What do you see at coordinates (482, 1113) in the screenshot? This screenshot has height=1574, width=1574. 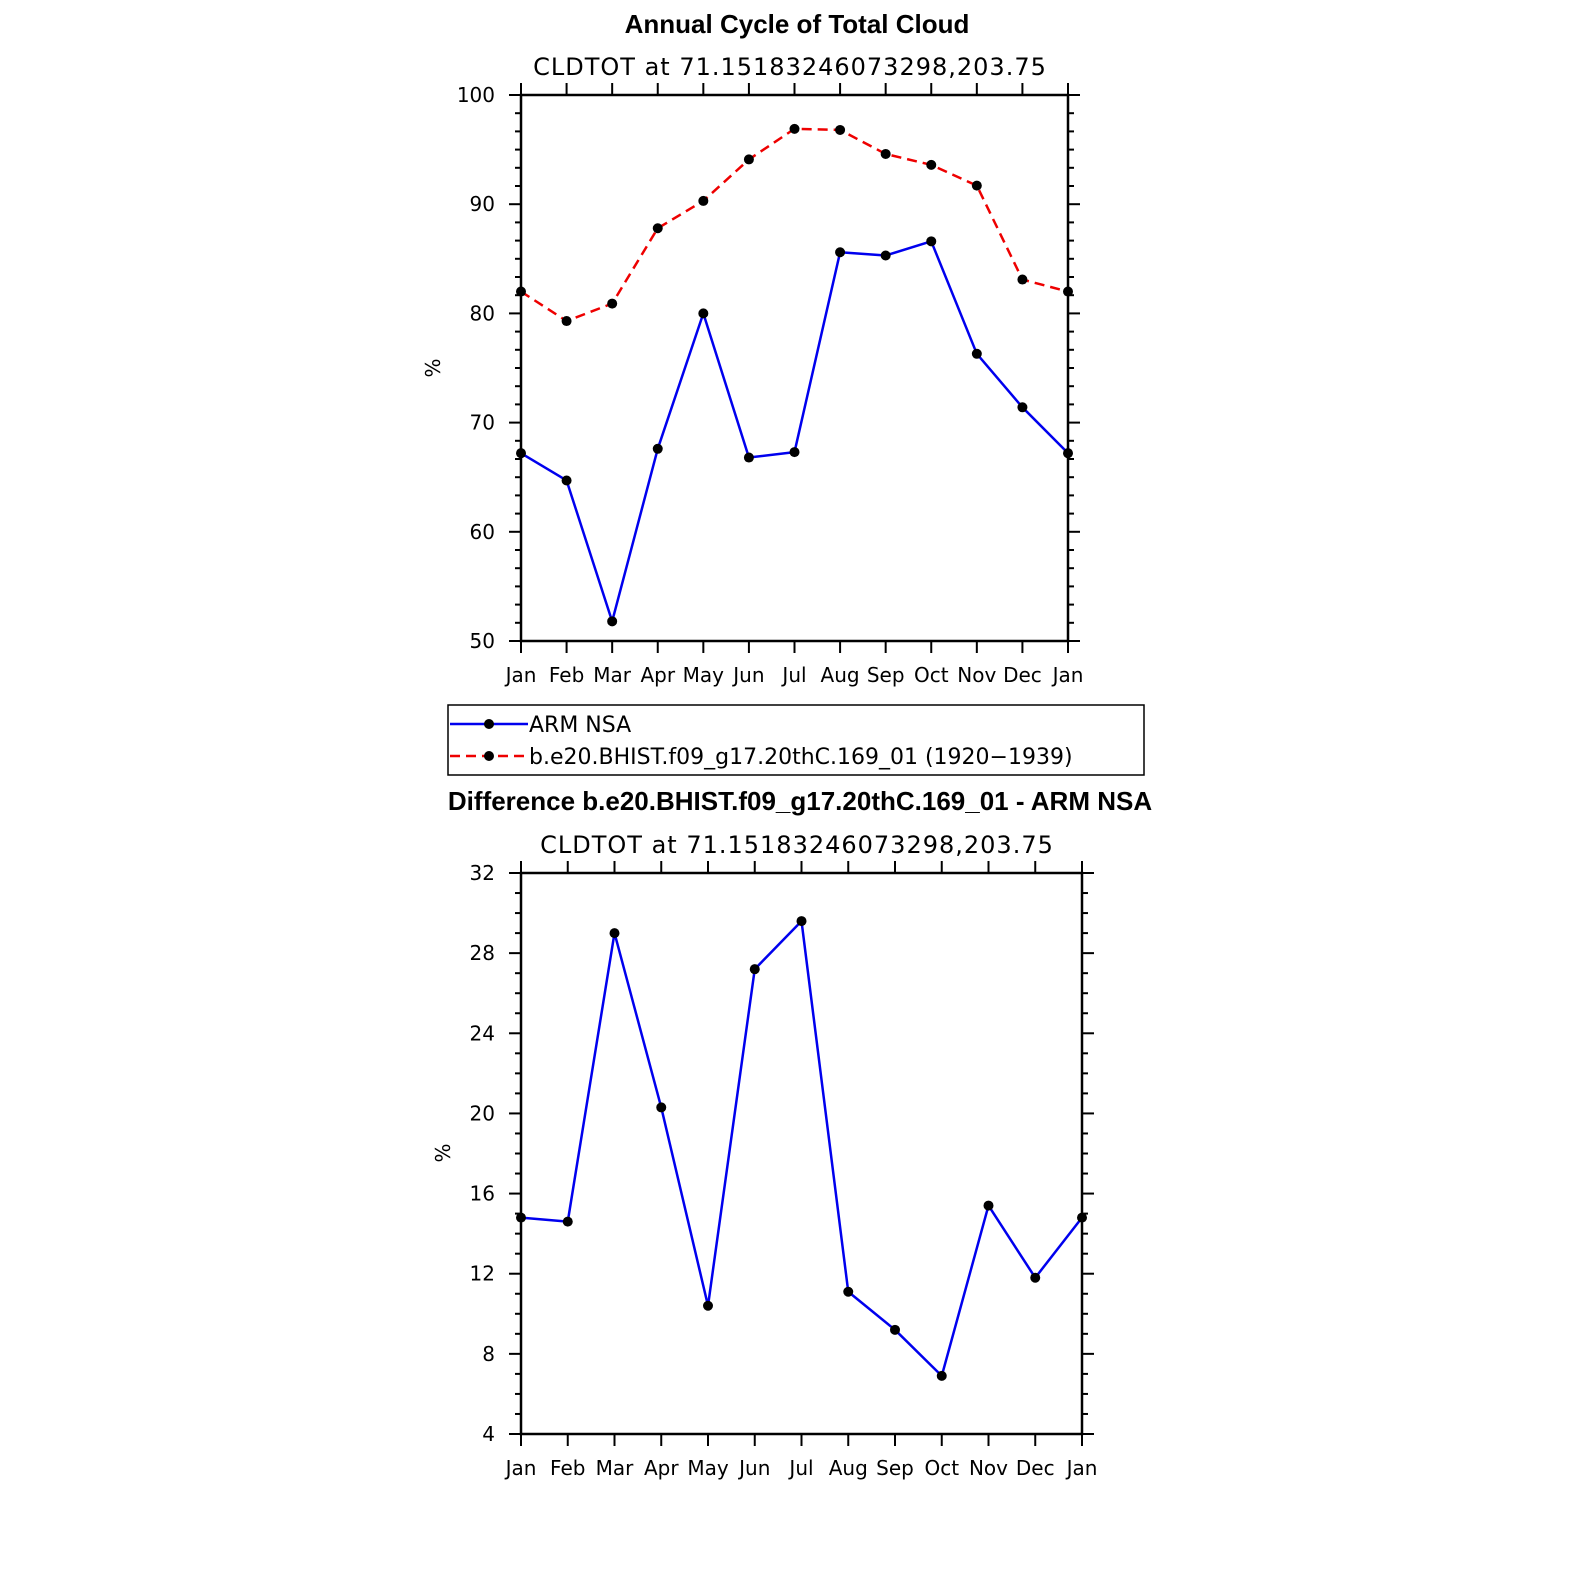 I see `y-tick-label: 20` at bounding box center [482, 1113].